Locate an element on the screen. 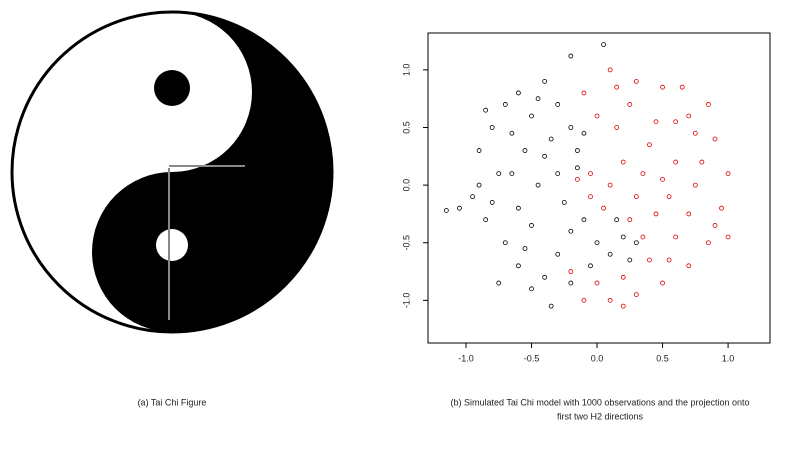 The height and width of the screenshot is (451, 802). x-tick-label: -0.5 is located at coordinates (532, 358).